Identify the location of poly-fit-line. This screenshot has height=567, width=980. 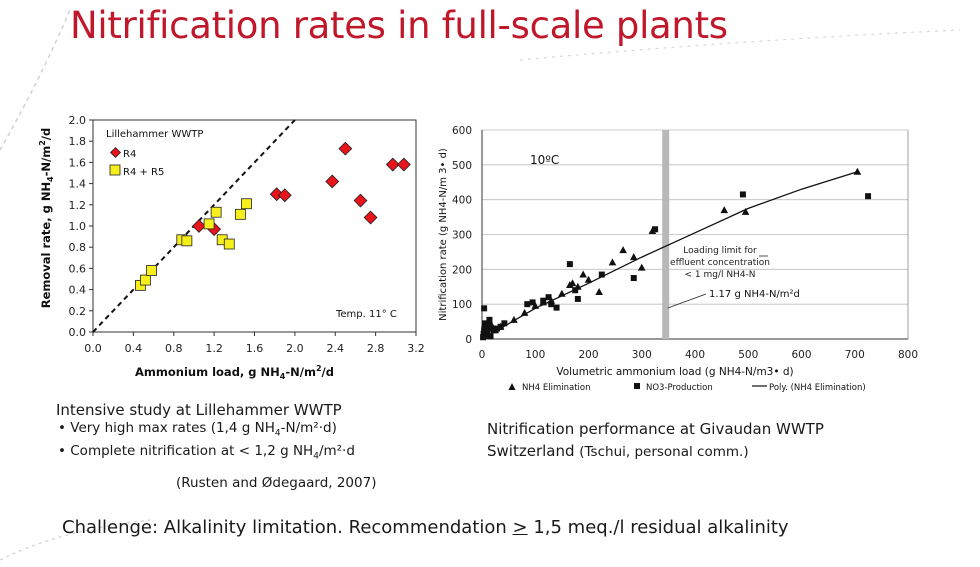
(669, 255).